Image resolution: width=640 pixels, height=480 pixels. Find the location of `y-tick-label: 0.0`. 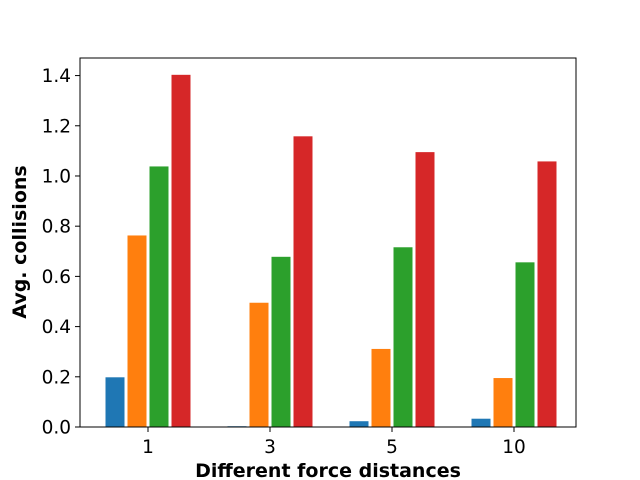

y-tick-label: 0.0 is located at coordinates (56, 428).